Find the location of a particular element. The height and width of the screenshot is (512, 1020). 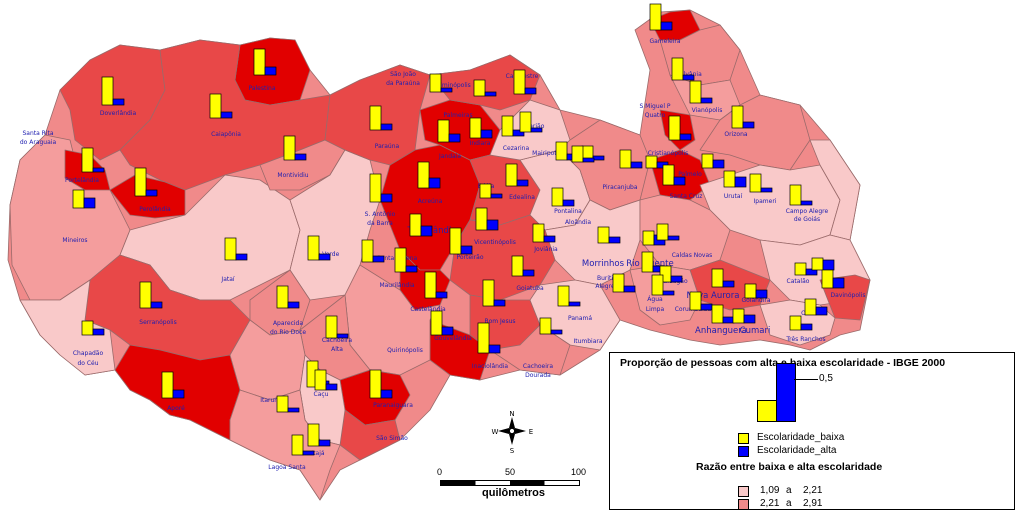

label-sao-miguel-2: Quatro is located at coordinates (655, 115).